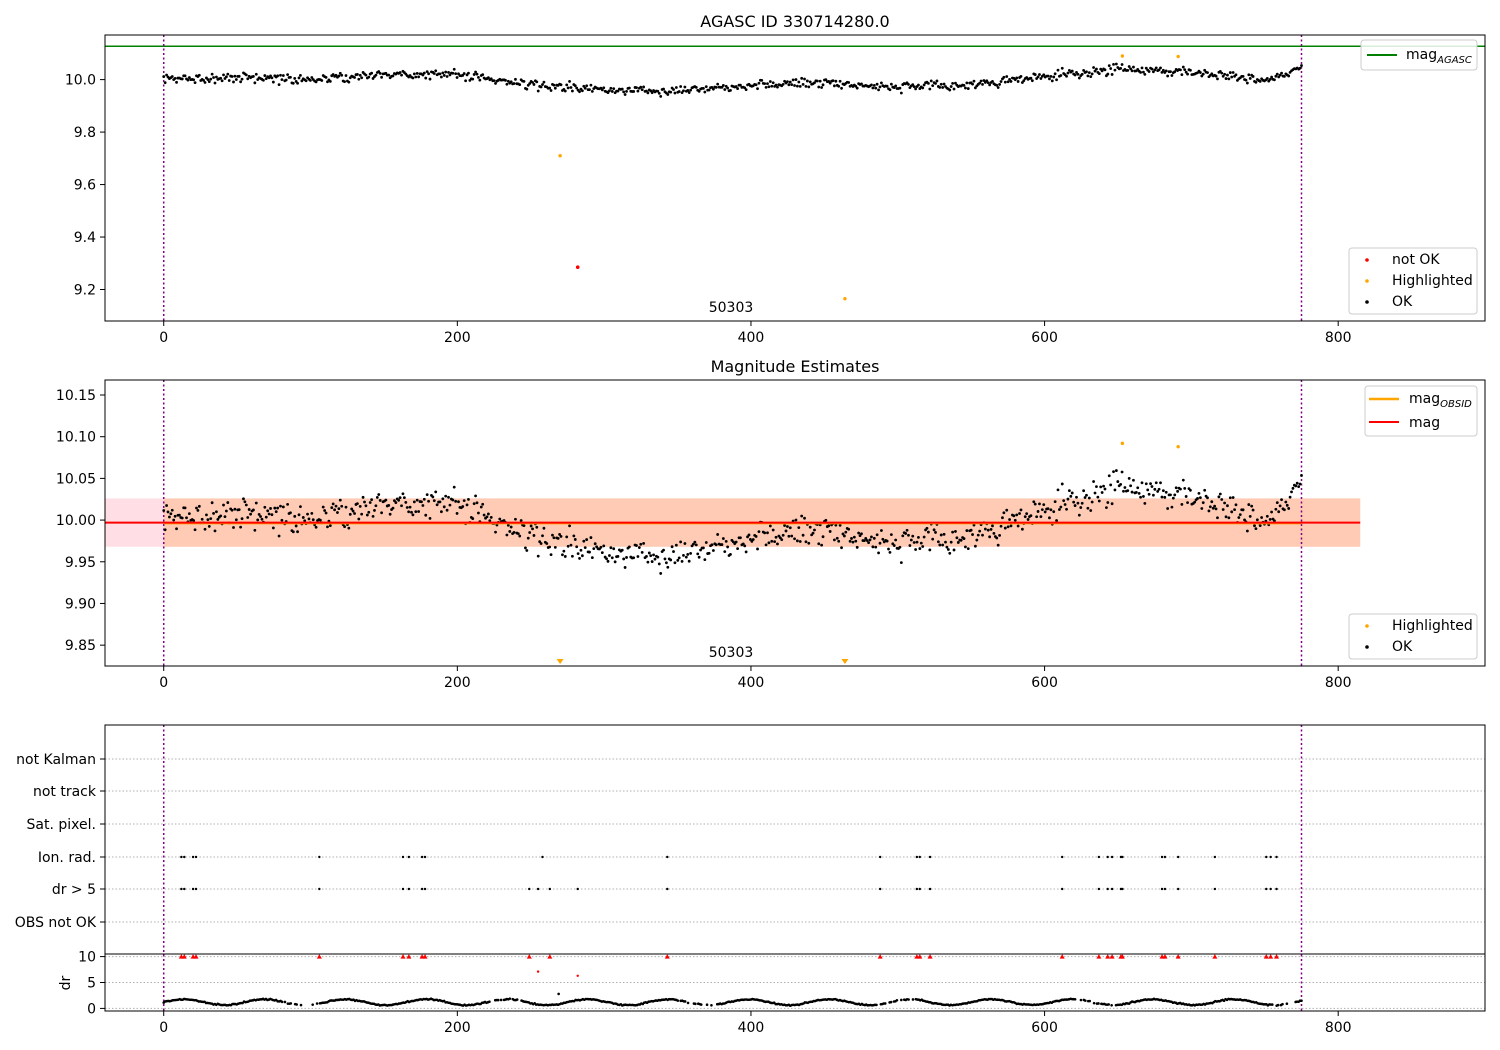 This screenshot has width=1500, height=1050. What do you see at coordinates (1277, 956) in the screenshot?
I see `dr-clipped-marker` at bounding box center [1277, 956].